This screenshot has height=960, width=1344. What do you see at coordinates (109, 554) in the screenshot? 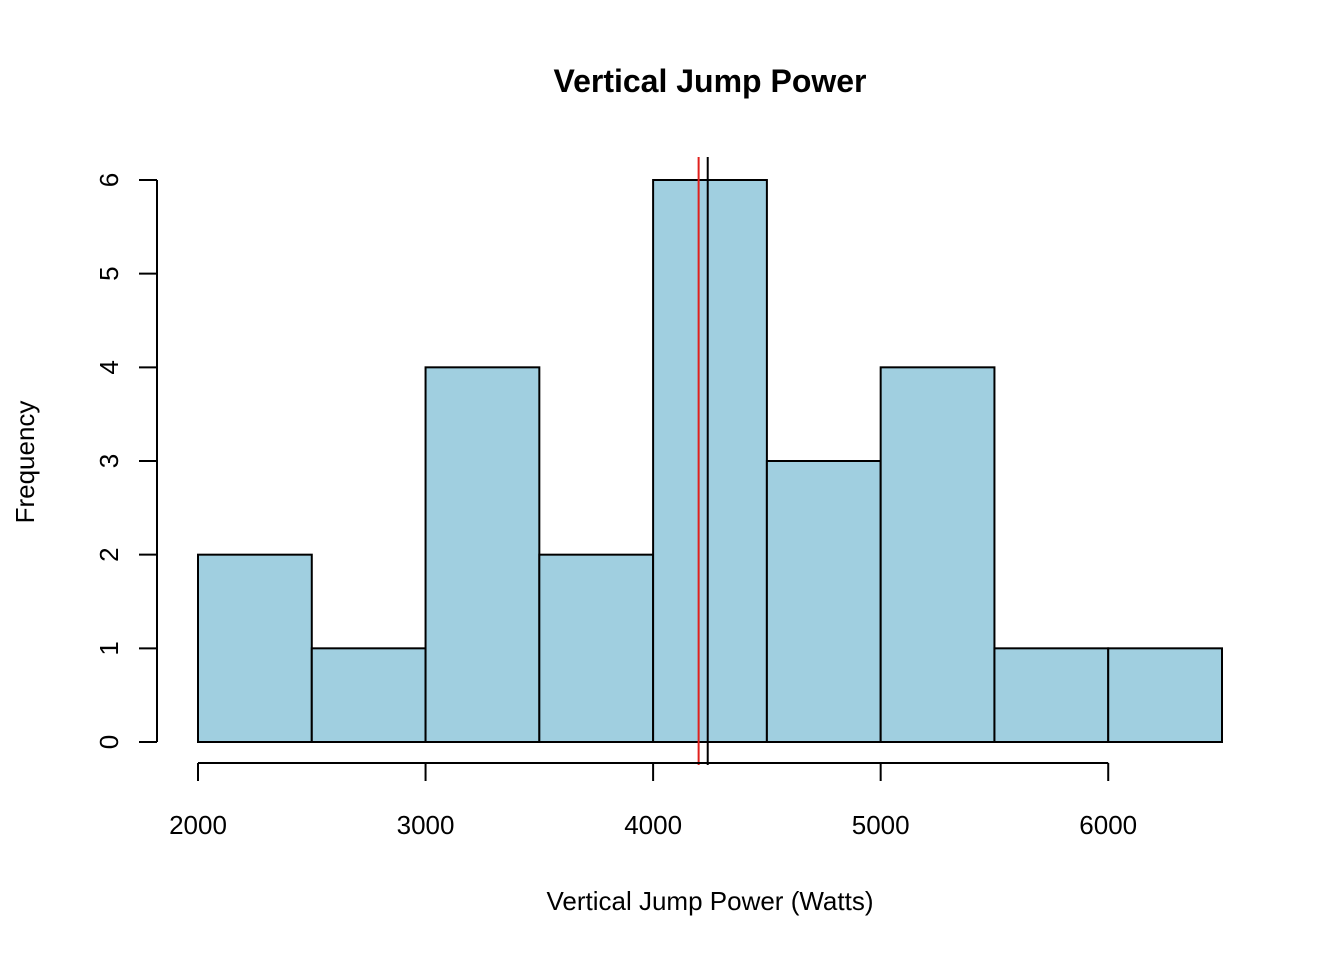
I see `y-tick-label: 2` at bounding box center [109, 554].